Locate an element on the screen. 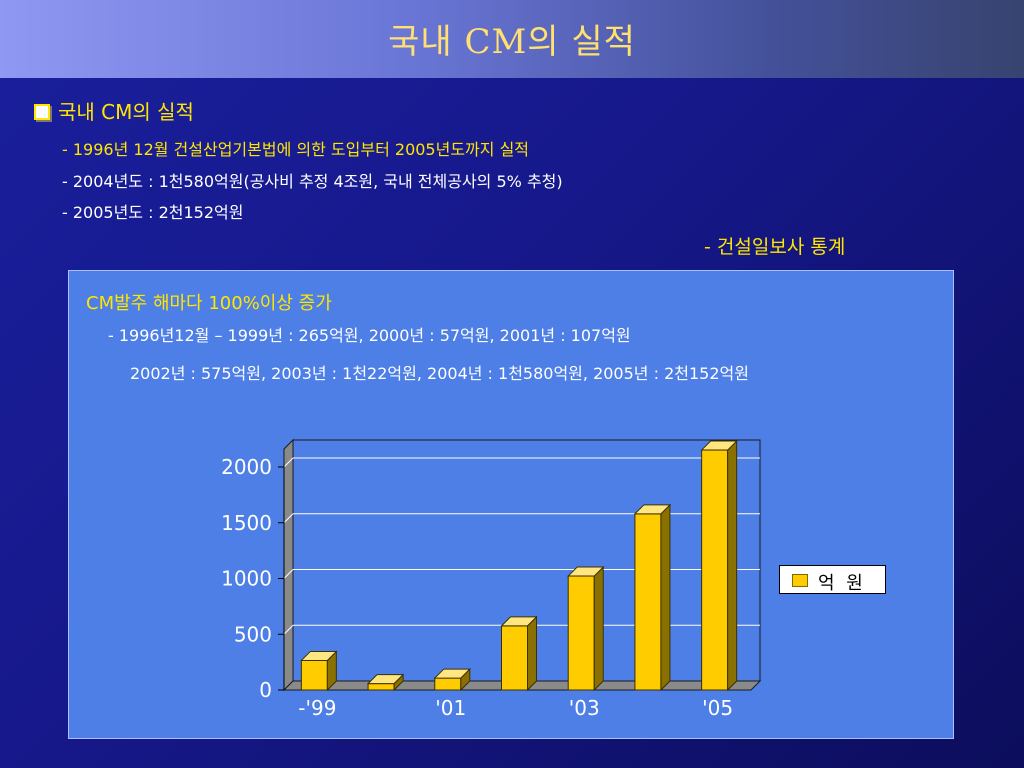  bar-'00 is located at coordinates (385, 682).